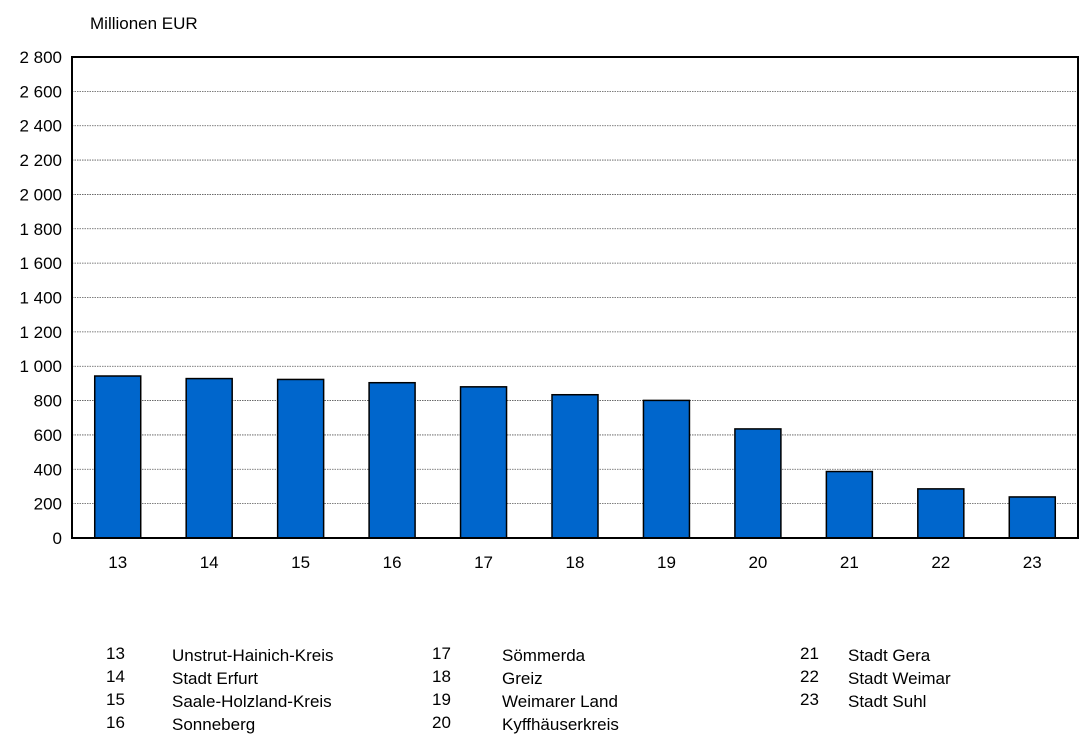  I want to click on legend-region-name: Stadt Erfurt, so click(215, 679).